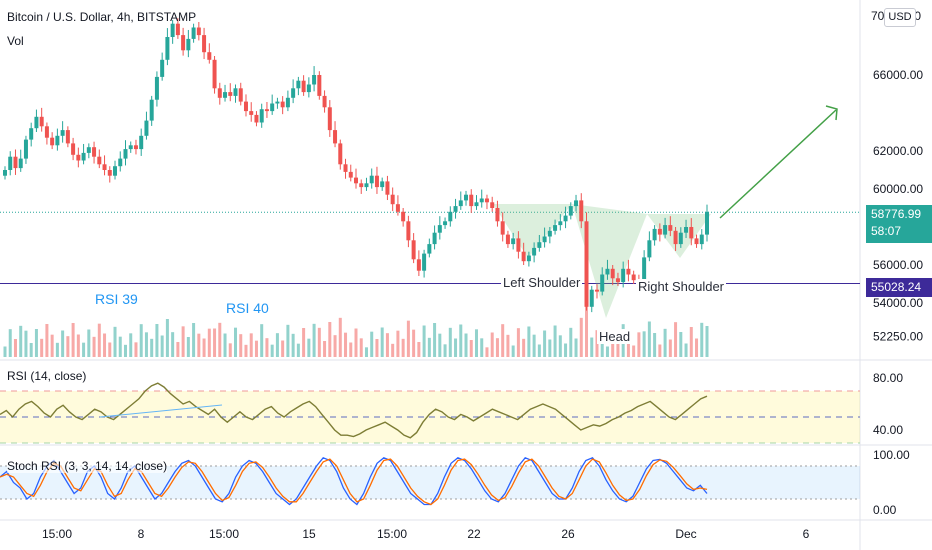 The image size is (932, 550). Describe the element at coordinates (899, 287) in the screenshot. I see `neckline-price-tag: 55028.24` at that location.